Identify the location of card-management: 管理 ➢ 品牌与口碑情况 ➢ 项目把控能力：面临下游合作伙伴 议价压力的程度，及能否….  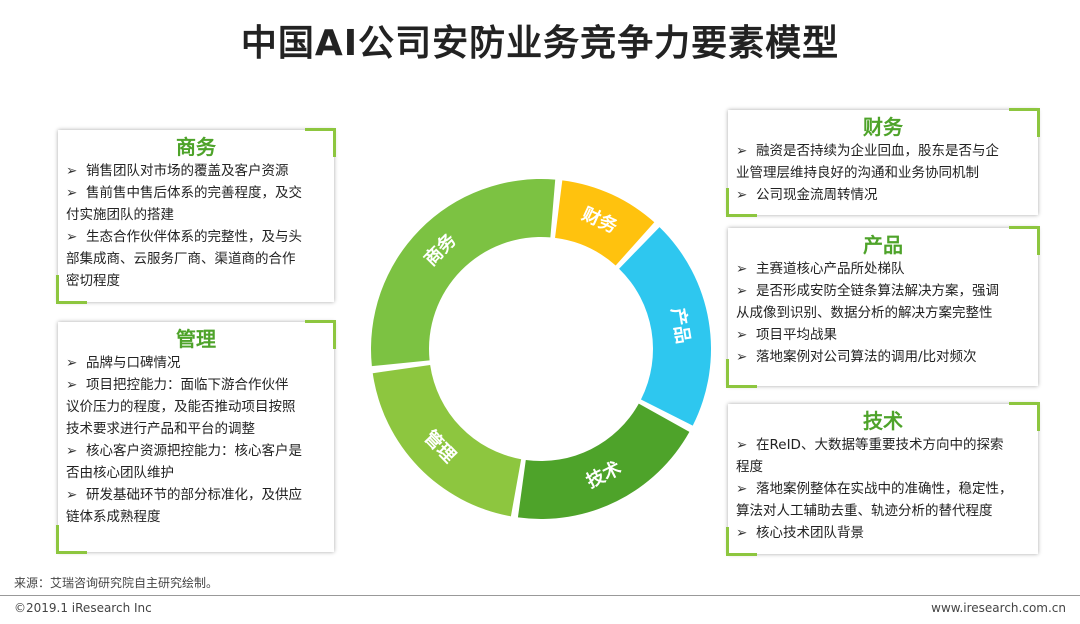
(196, 437).